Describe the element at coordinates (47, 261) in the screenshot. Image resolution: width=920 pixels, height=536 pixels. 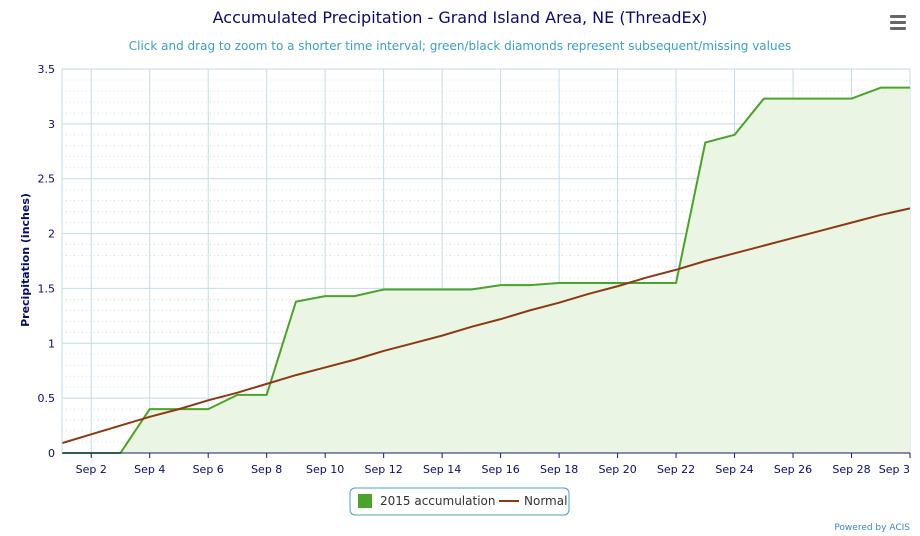
I see `y-tick-labels: 0 0.5 1 1.5 2 2.5 3 3.5` at that location.